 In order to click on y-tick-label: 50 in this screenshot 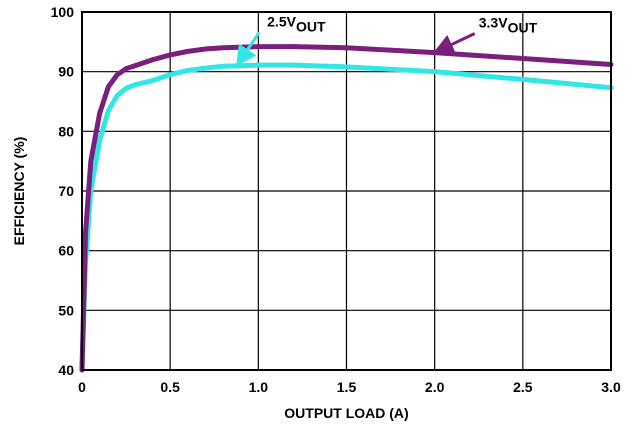, I will do `click(66, 310)`.